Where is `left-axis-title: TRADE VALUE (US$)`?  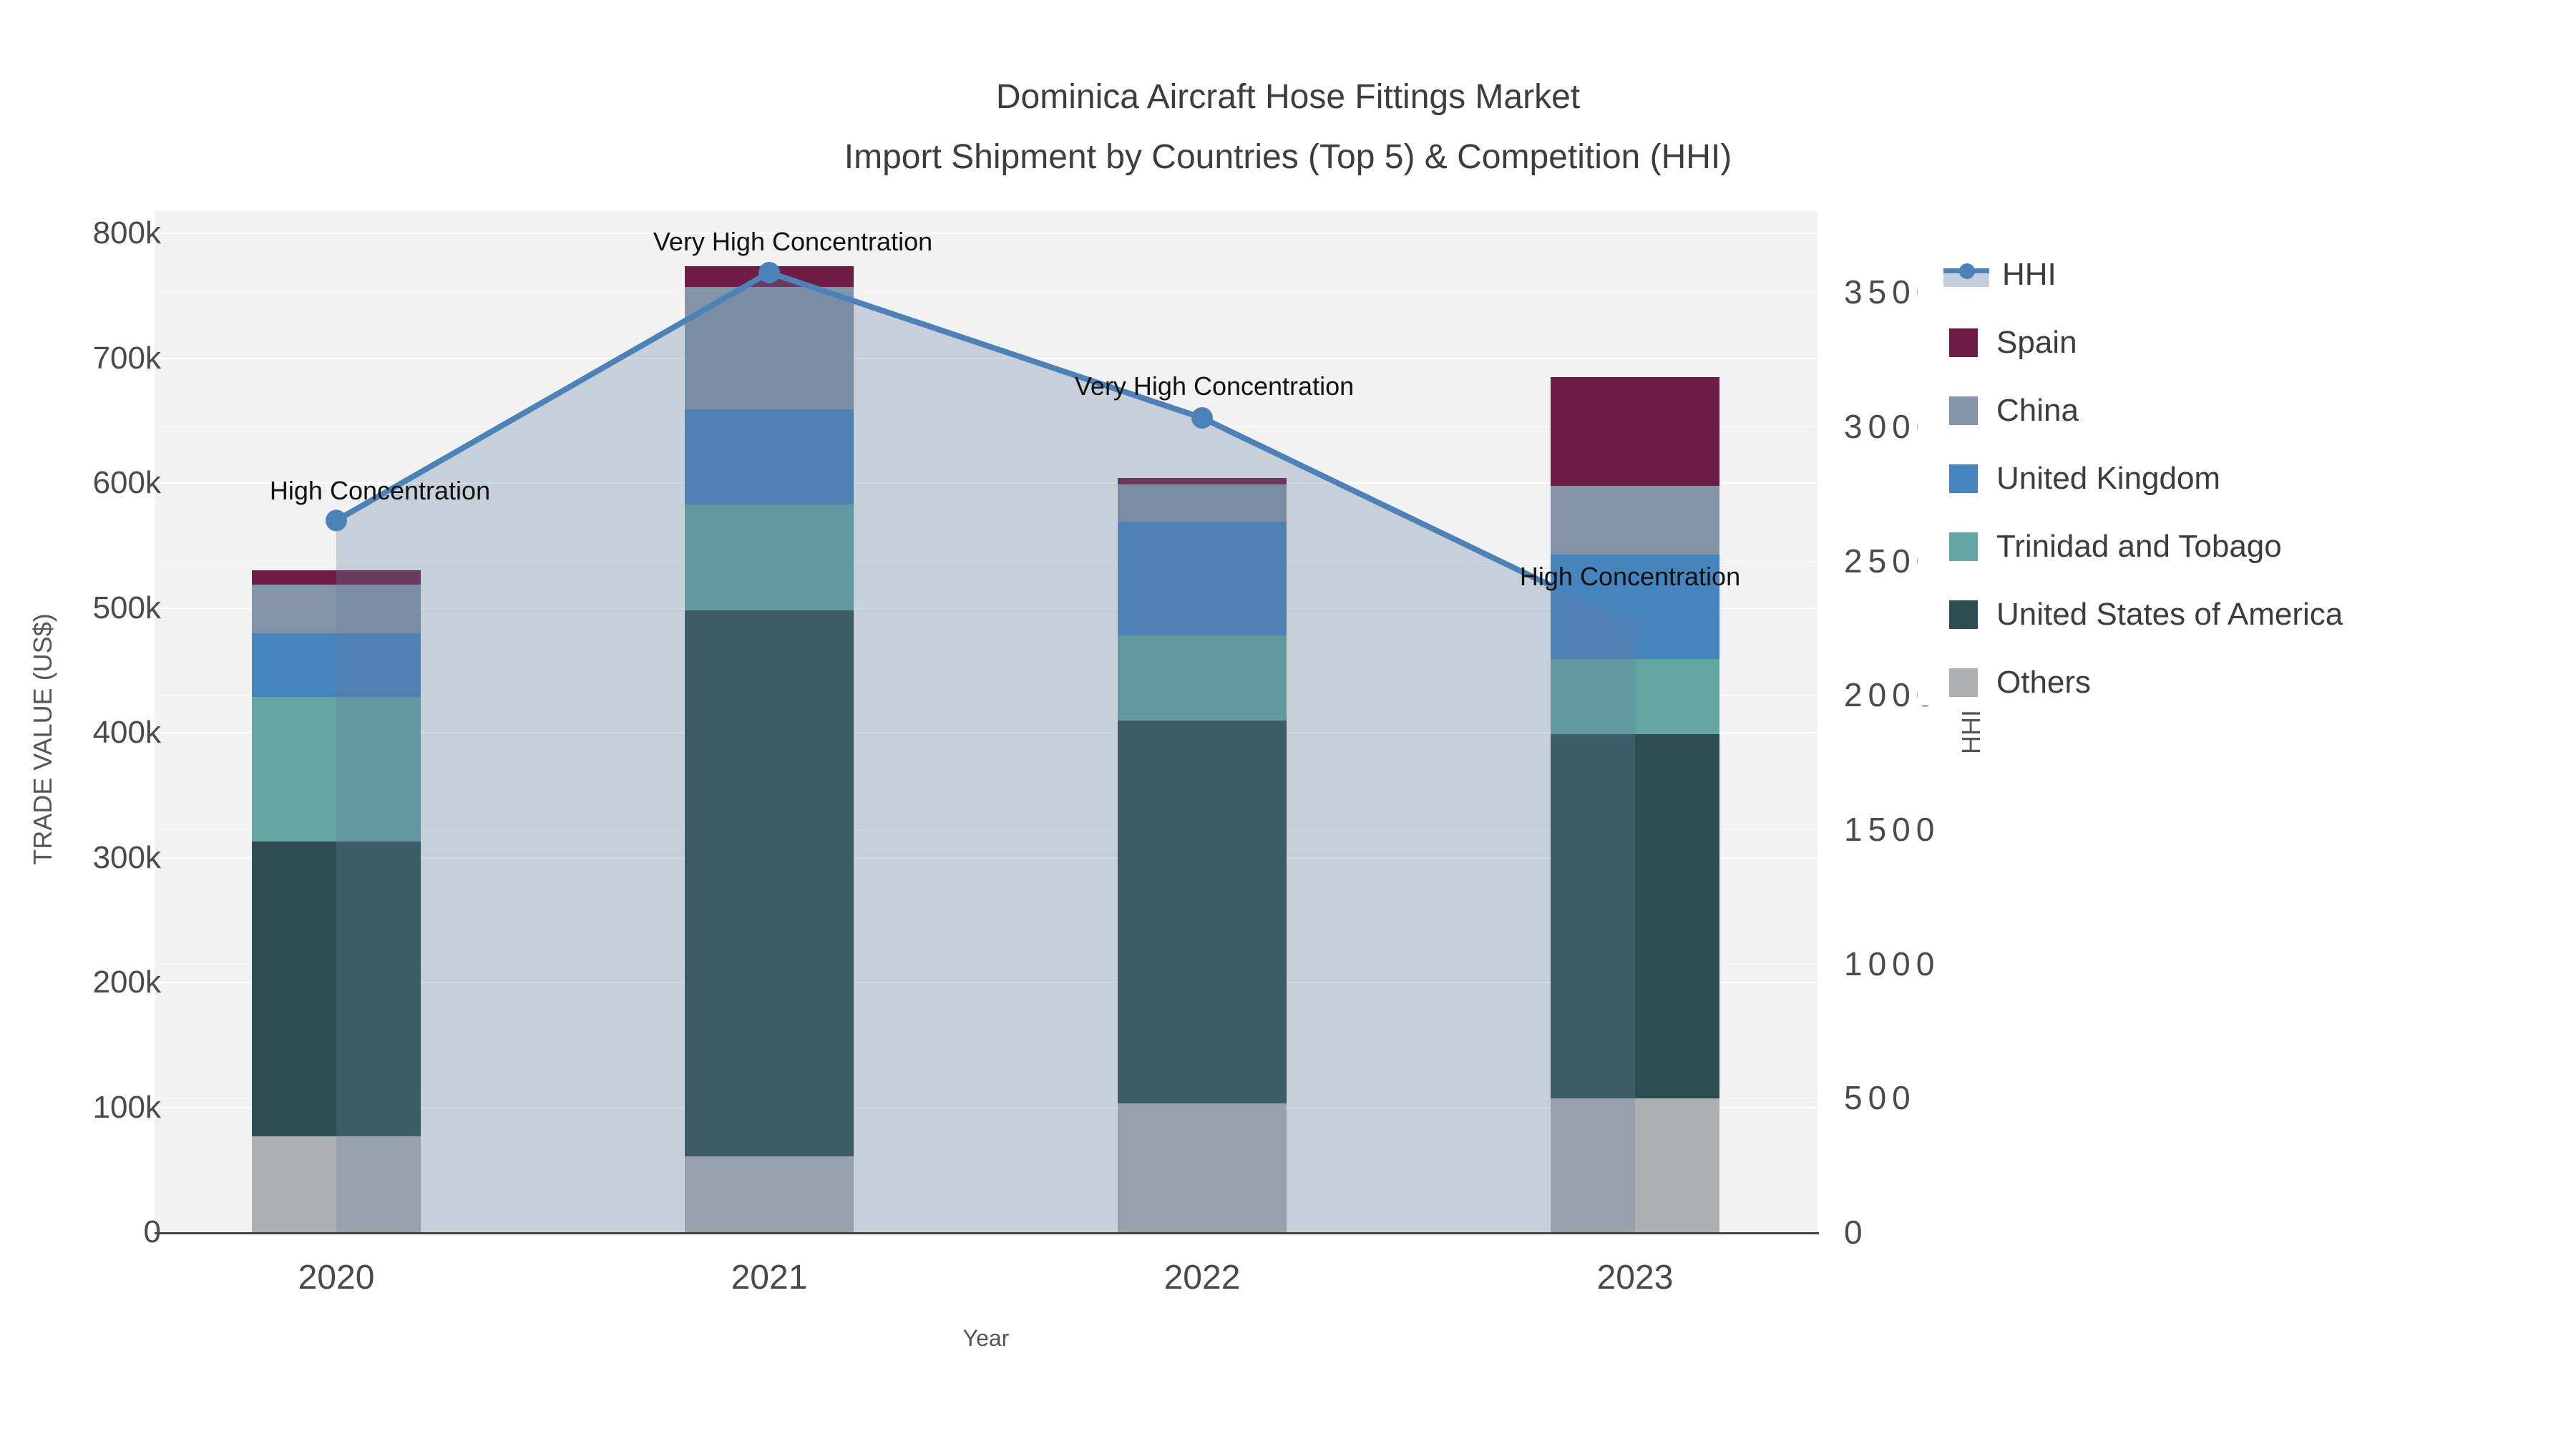 left-axis-title: TRADE VALUE (US$) is located at coordinates (42, 739).